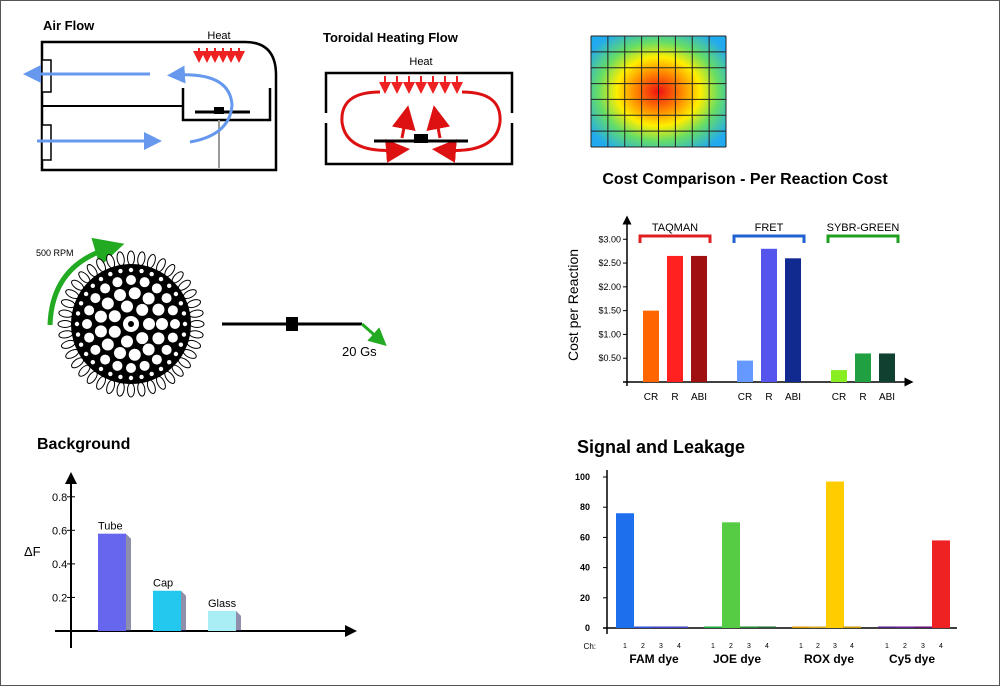  Describe the element at coordinates (585, 507) in the screenshot. I see `y-tick-label: 80` at that location.